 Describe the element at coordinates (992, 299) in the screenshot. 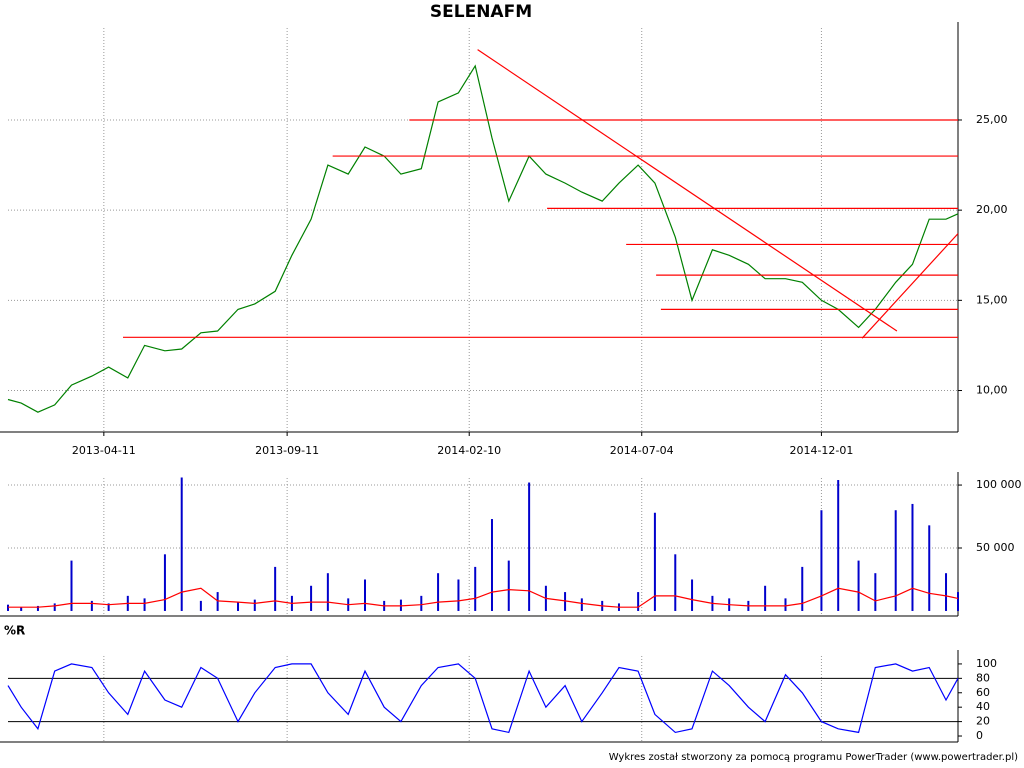

I see `y-tick-label: 15,00` at that location.